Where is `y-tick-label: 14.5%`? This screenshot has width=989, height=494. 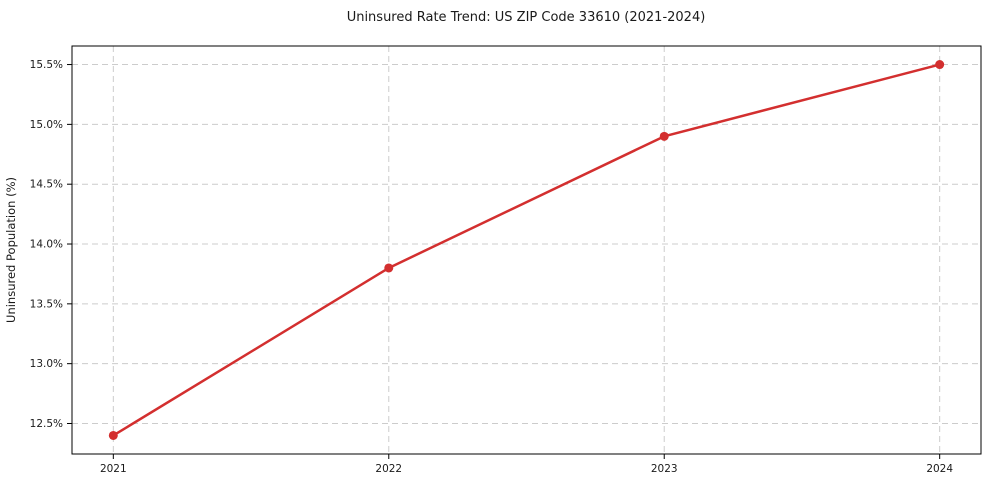
y-tick-label: 14.5% is located at coordinates (46, 185).